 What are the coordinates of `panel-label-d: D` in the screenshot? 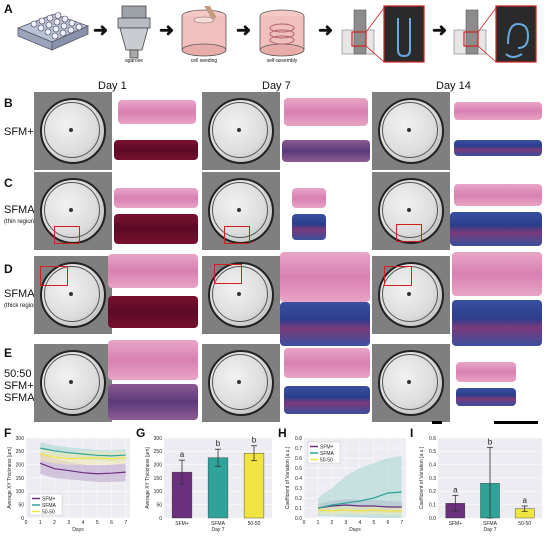 It's located at (8, 269).